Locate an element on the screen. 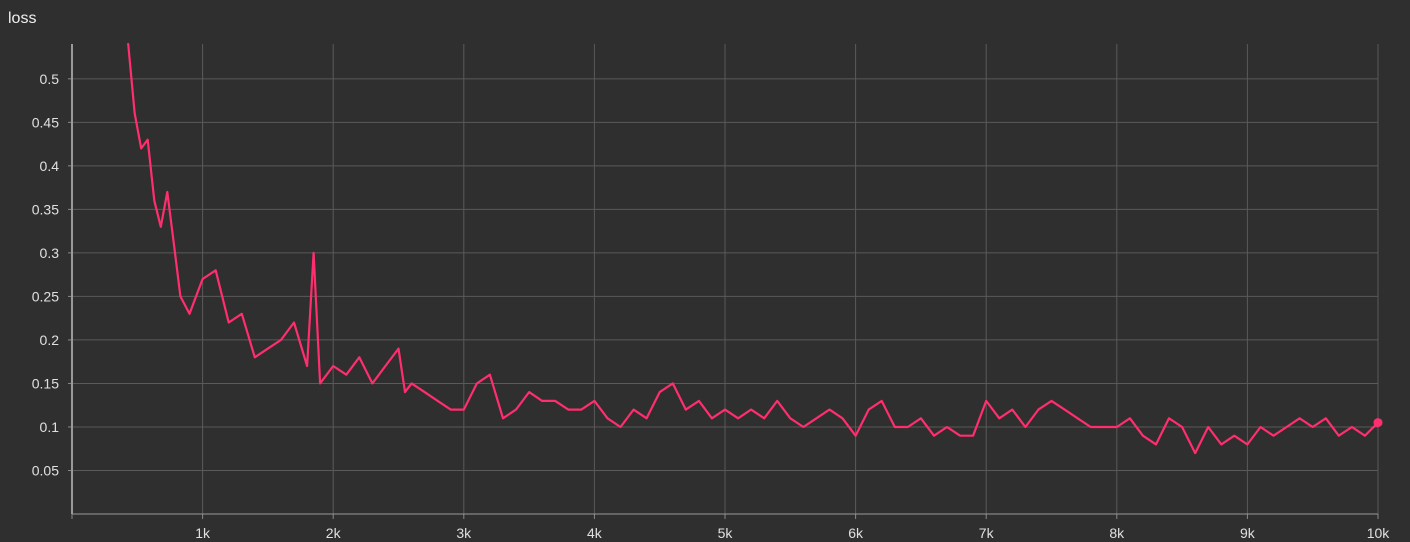  x-tick-label: 3k is located at coordinates (464, 533).